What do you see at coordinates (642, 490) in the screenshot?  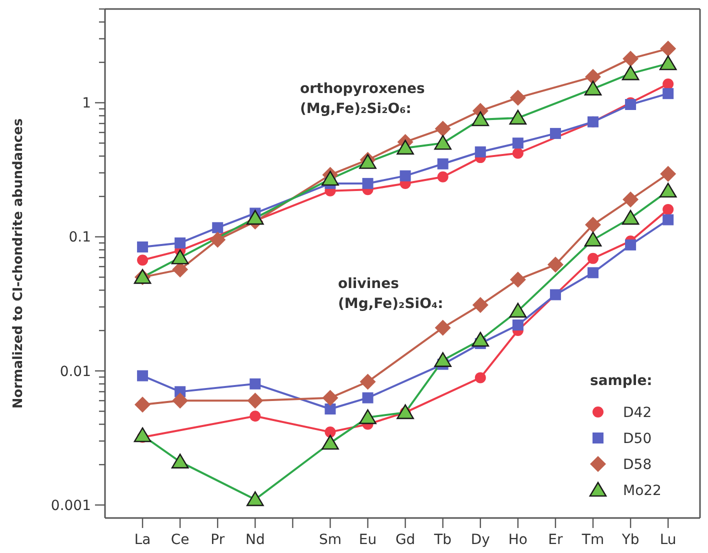 I see `legend-label: Mo22` at bounding box center [642, 490].